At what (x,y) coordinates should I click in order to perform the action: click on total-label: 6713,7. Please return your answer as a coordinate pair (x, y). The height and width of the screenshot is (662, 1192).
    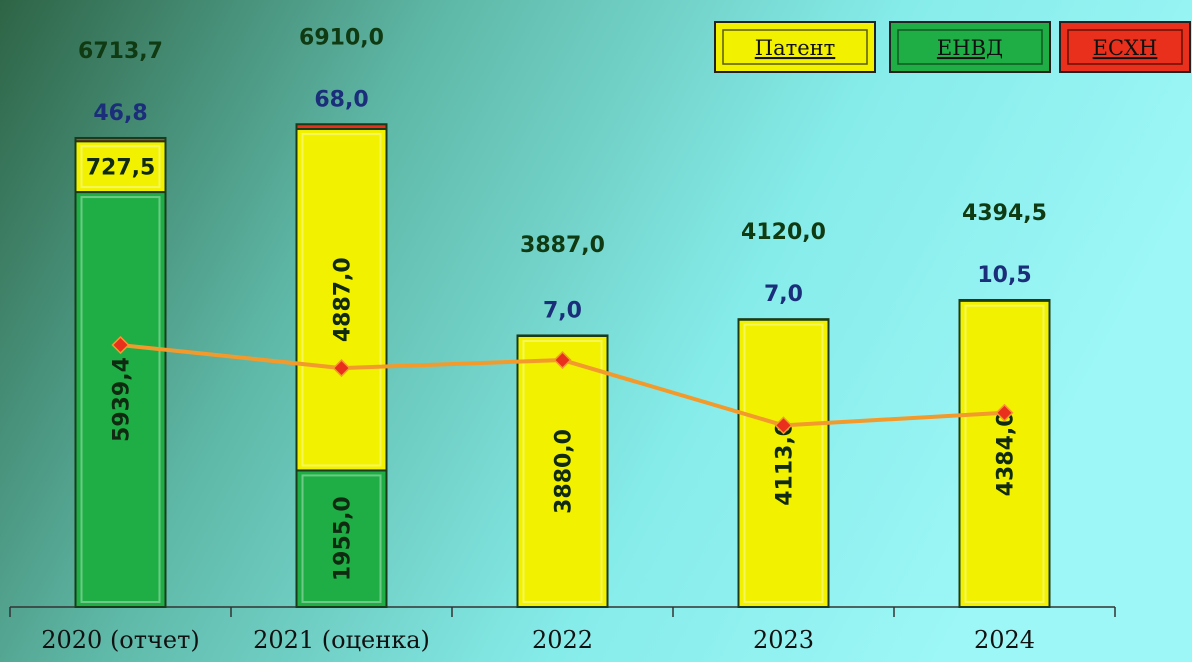
    Looking at the image, I should click on (120, 51).